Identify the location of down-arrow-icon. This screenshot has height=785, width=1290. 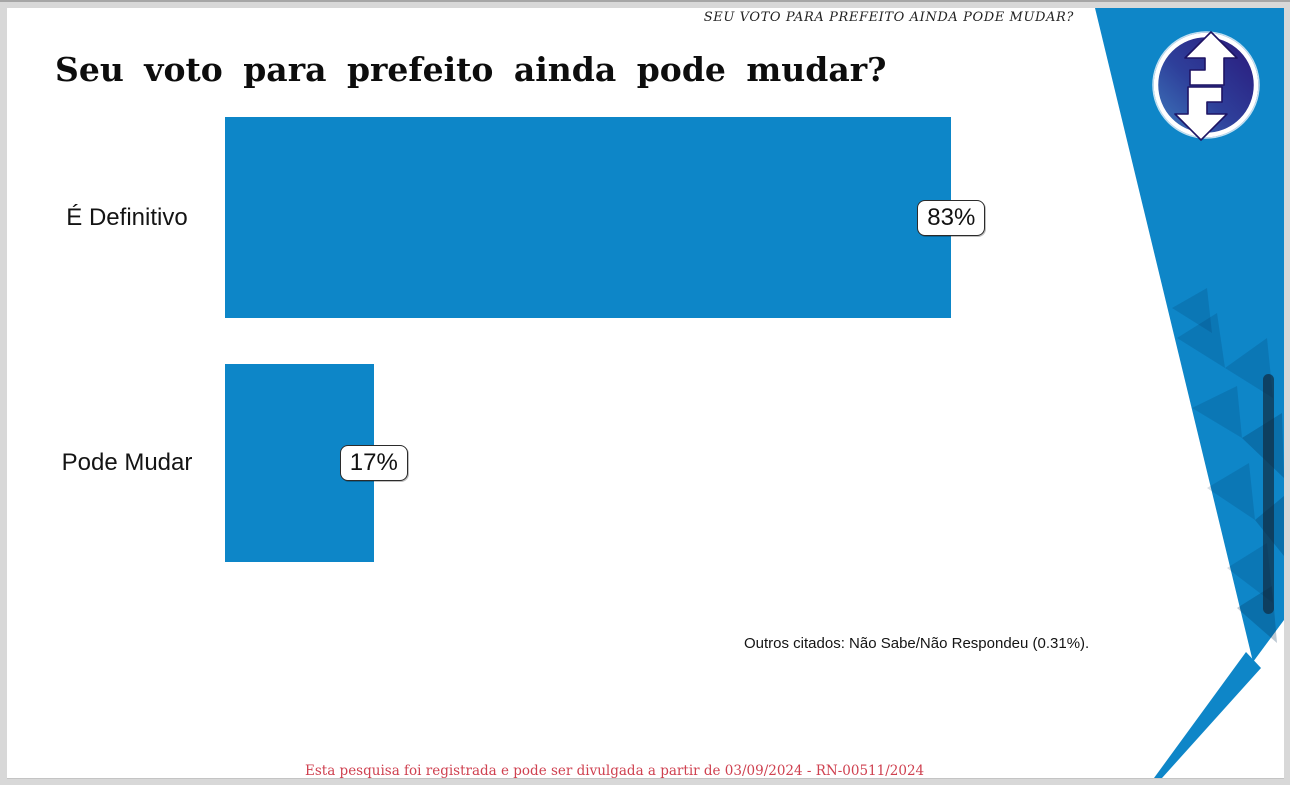
(1201, 113).